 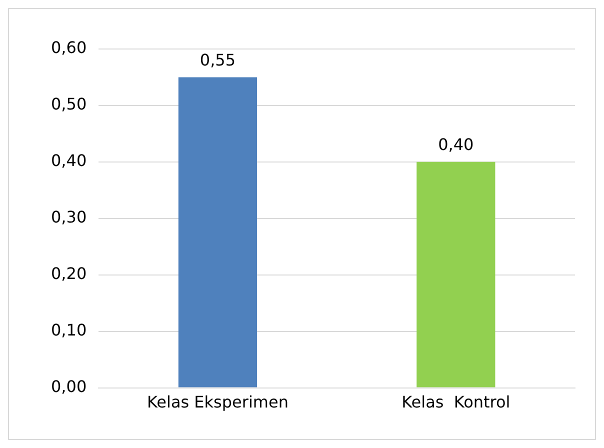 I want to click on y-tick-label: 0,60, so click(x=69, y=48).